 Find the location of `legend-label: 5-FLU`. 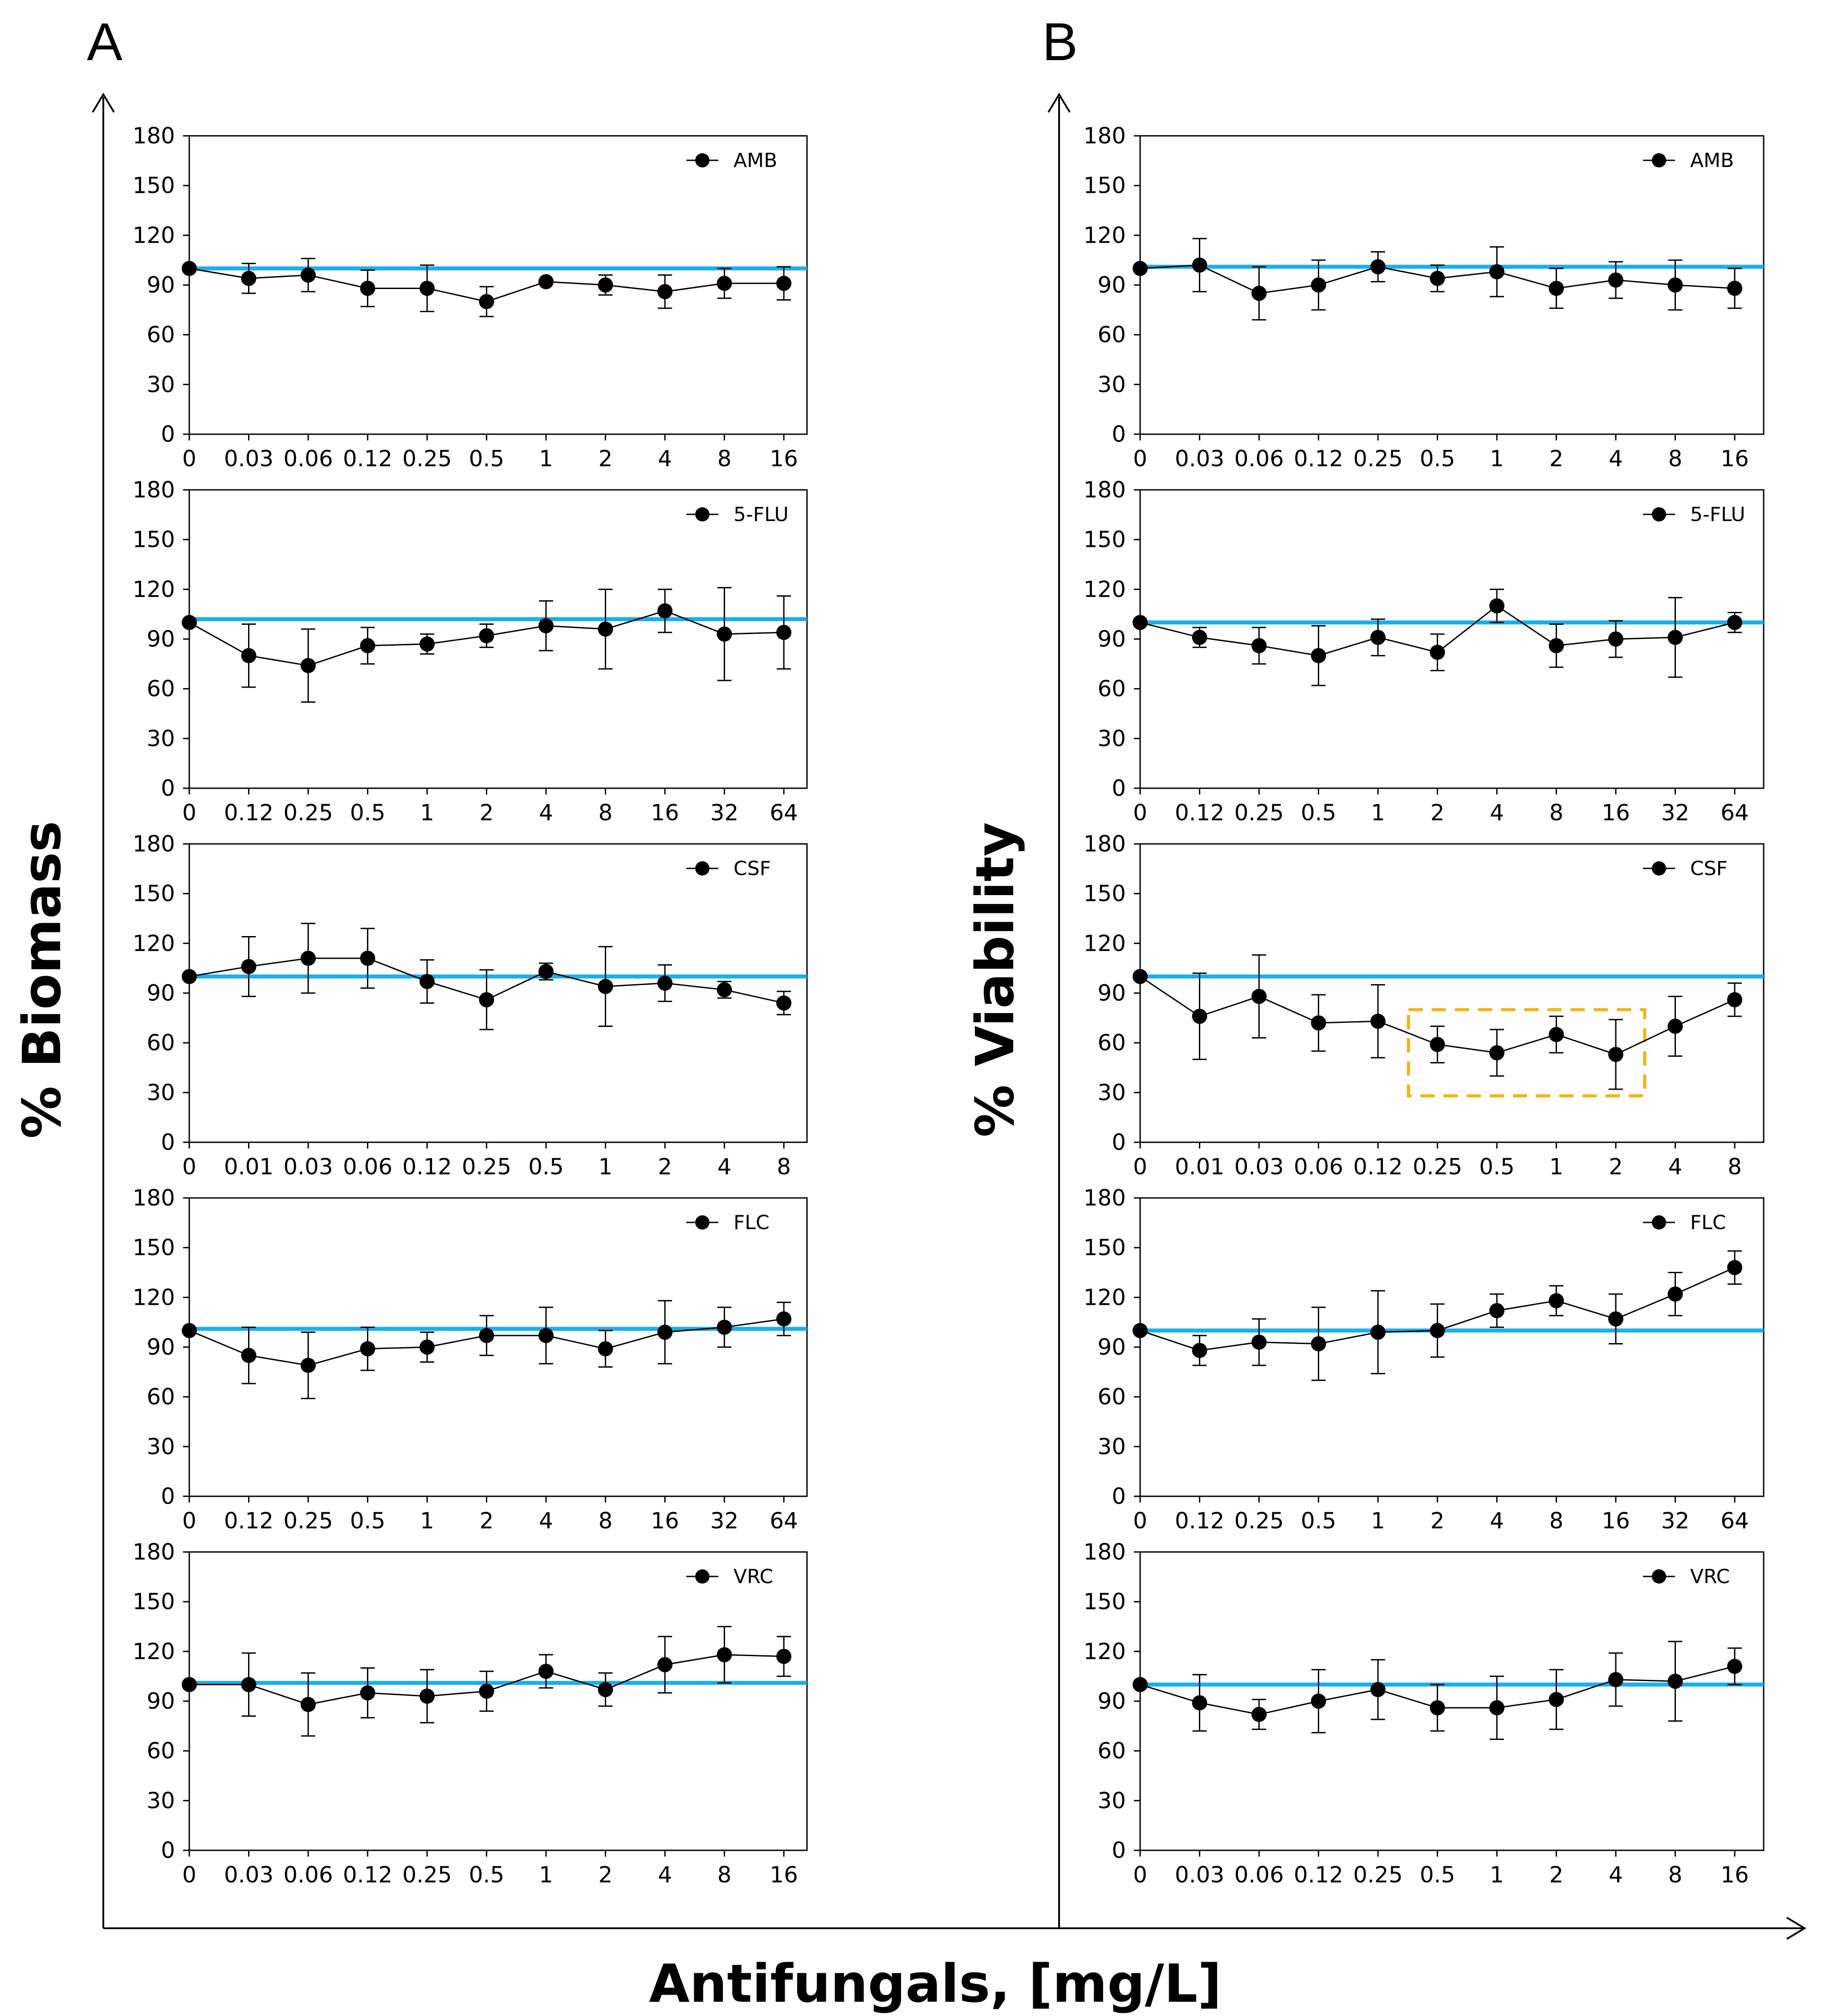

legend-label: 5-FLU is located at coordinates (1717, 514).